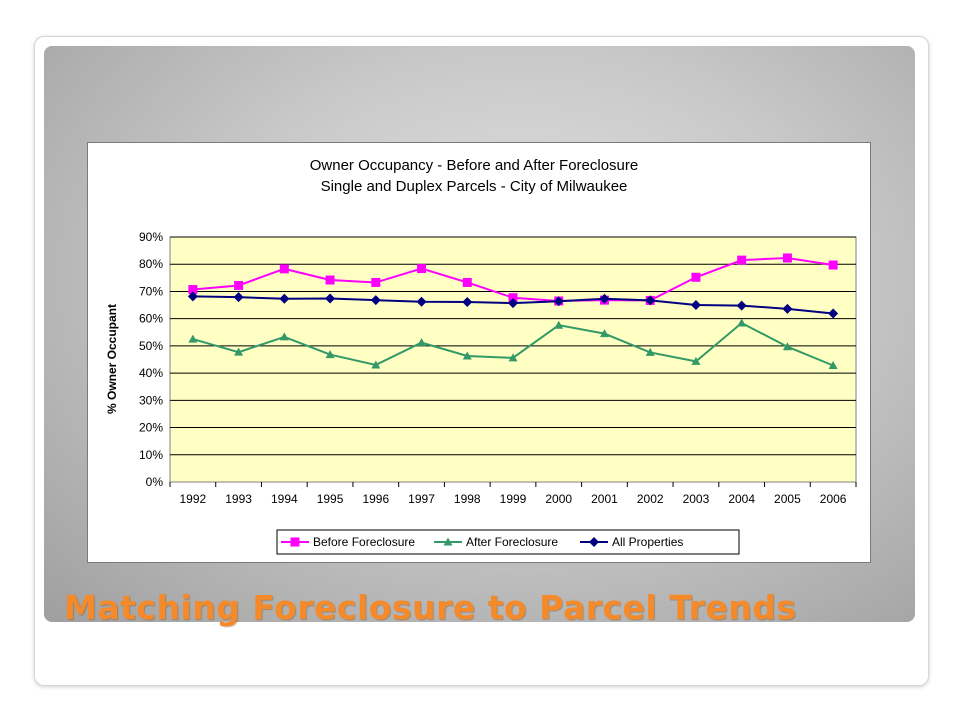 This screenshot has width=960, height=720. What do you see at coordinates (364, 542) in the screenshot?
I see `legend-label: Before Foreclosure` at bounding box center [364, 542].